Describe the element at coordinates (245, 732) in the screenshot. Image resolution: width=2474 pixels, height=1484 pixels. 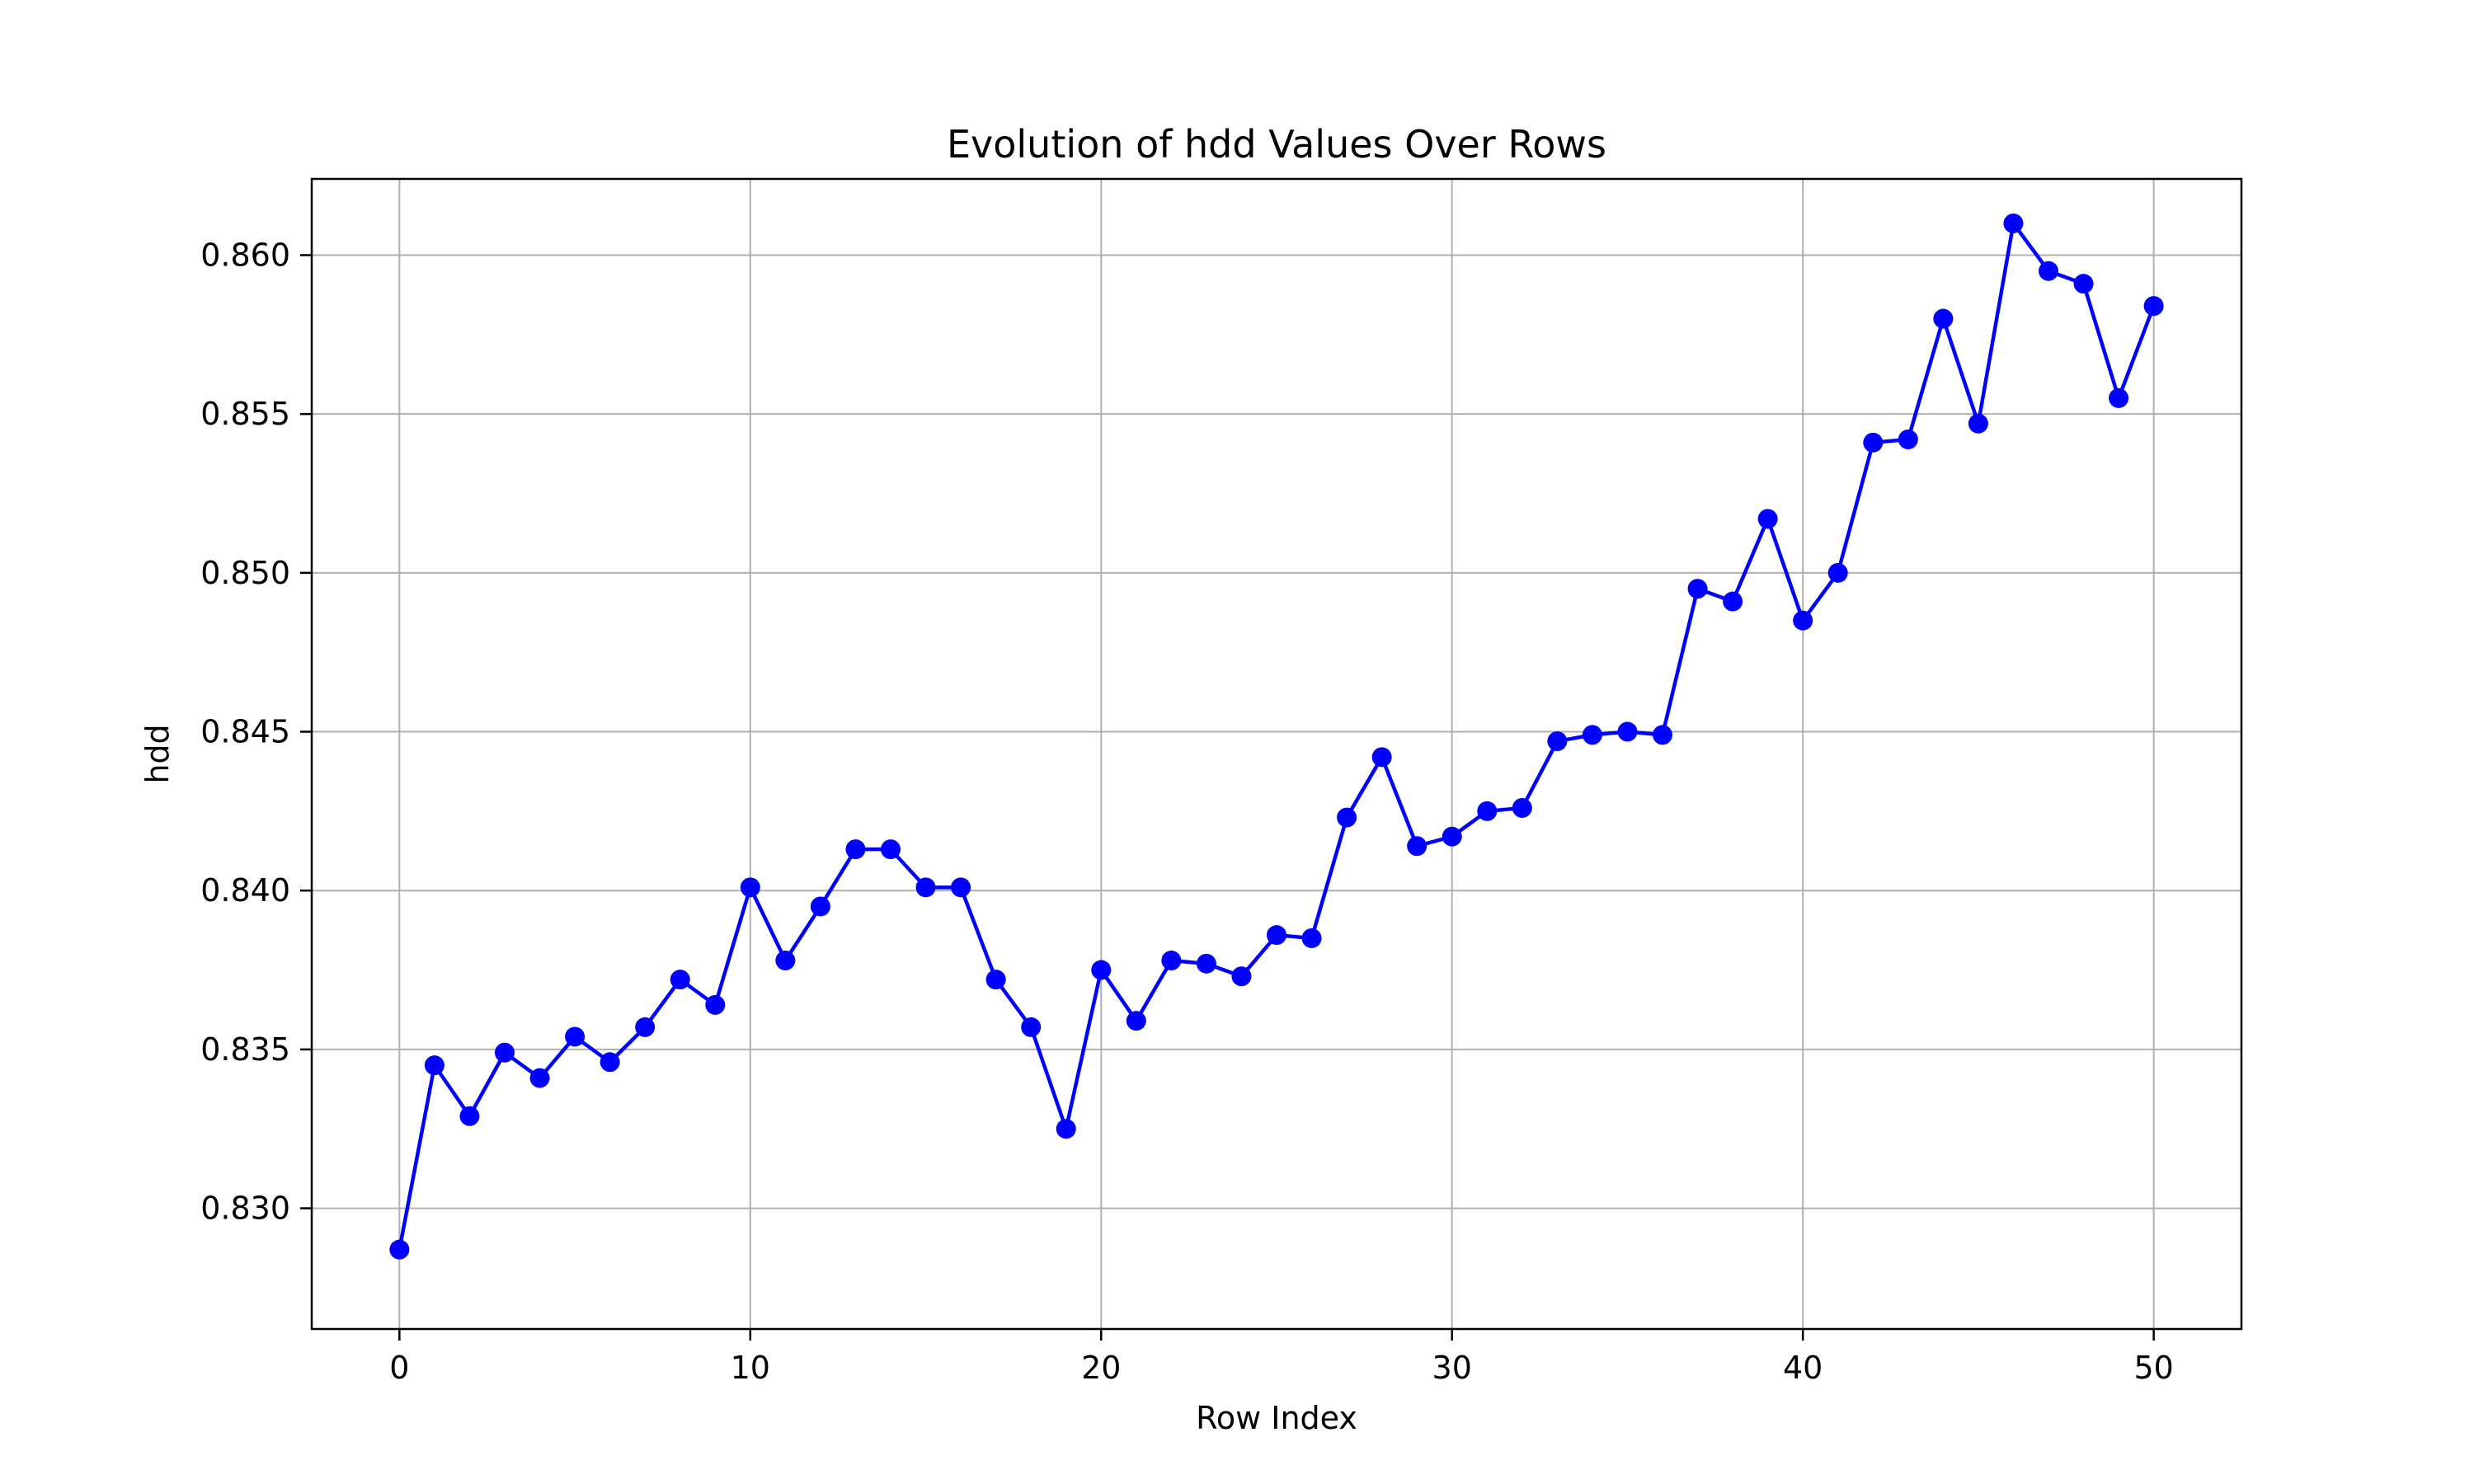
I see `y-tick-label: 0.845` at that location.